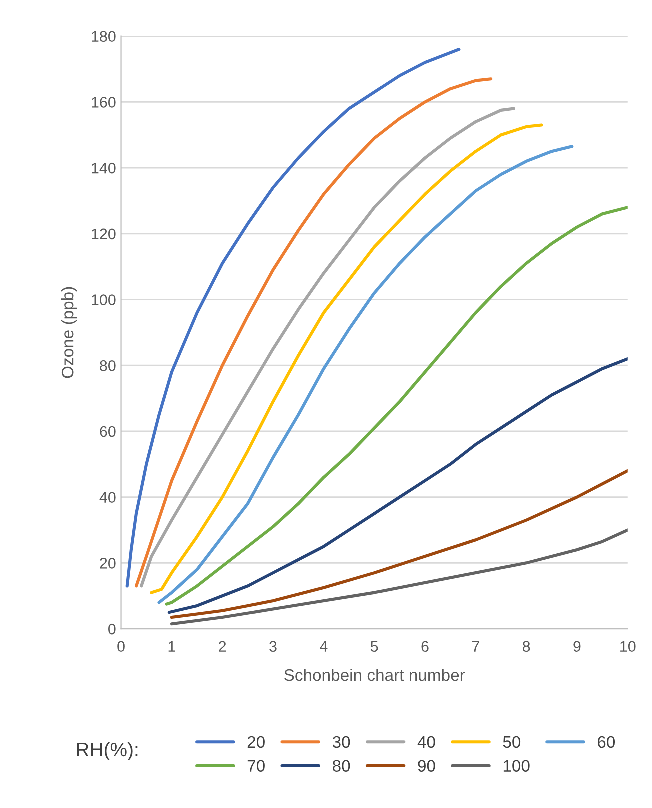  I want to click on legend-label: 60, so click(607, 742).